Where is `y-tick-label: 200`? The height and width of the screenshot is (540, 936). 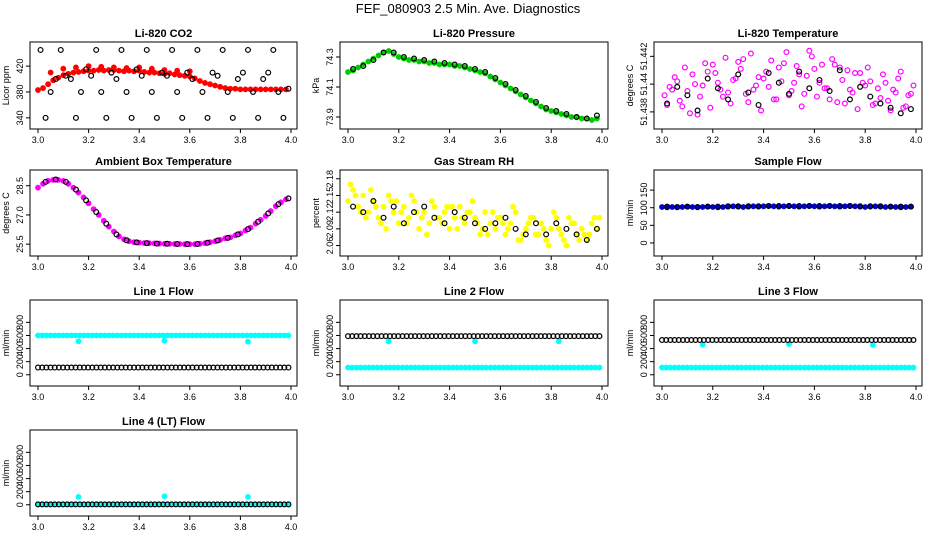
y-tick-label: 200 is located at coordinates (330, 361).